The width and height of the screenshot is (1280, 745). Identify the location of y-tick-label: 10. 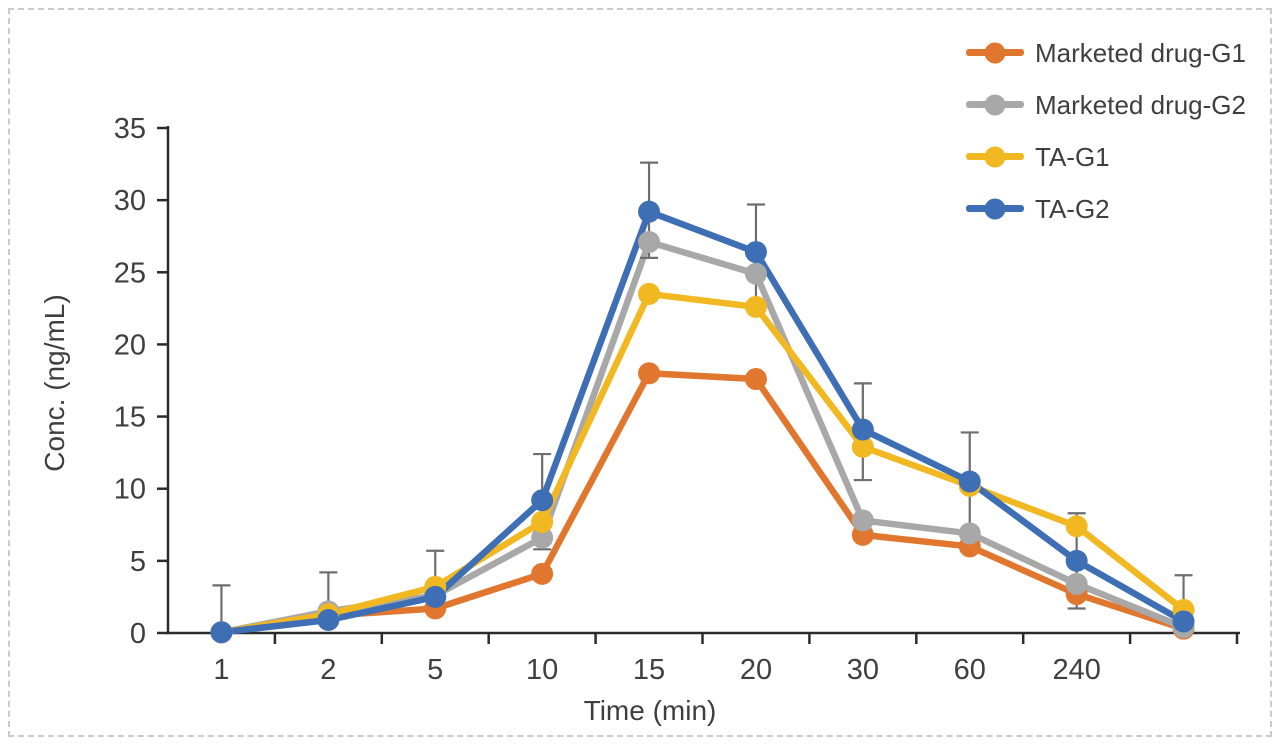
(130, 490).